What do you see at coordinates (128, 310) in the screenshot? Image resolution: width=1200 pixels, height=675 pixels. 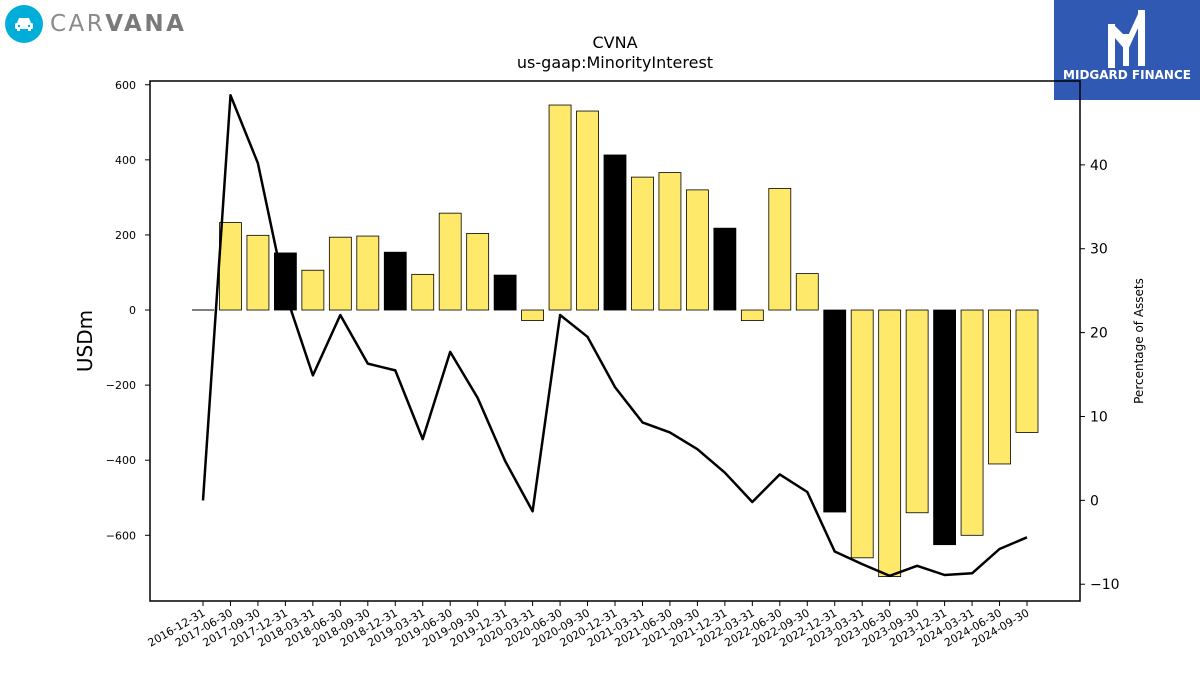 I see `left-axis-ticks: 600 400 200 0 −200 −400 −600` at bounding box center [128, 310].